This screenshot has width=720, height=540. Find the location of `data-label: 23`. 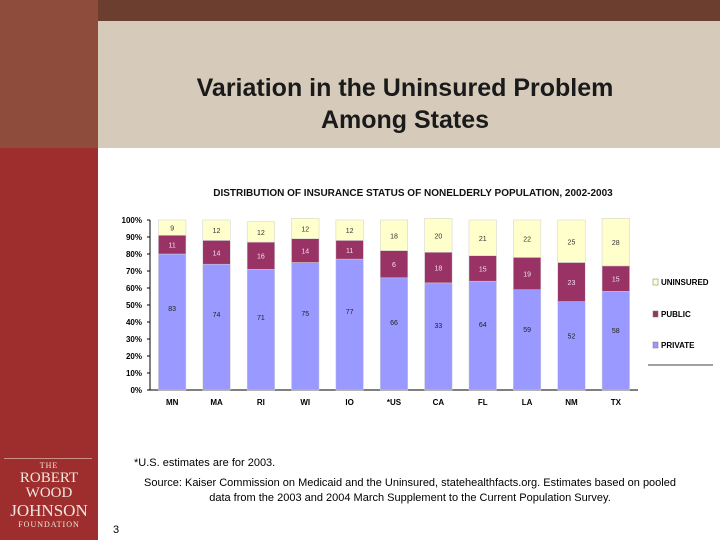

data-label: 23 is located at coordinates (572, 283).